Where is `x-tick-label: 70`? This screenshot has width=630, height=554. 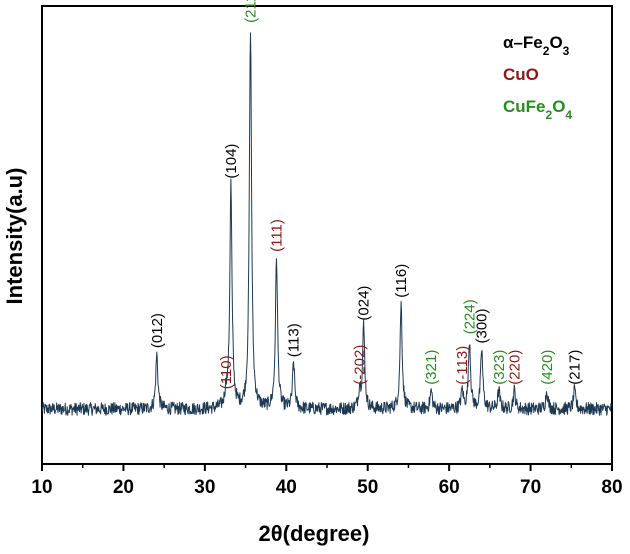 x-tick-label: 70 is located at coordinates (530, 487).